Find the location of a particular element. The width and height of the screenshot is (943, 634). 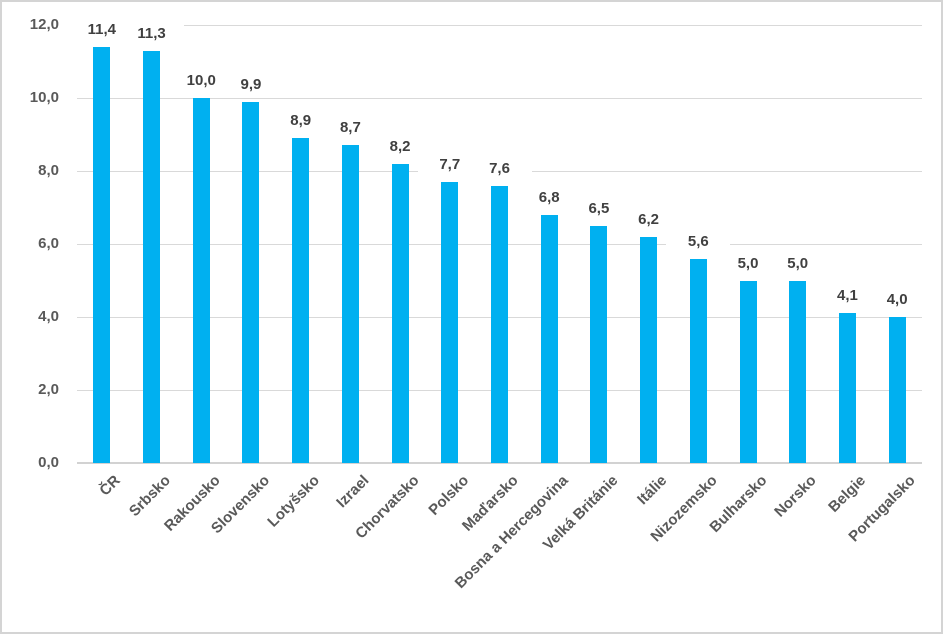

x-category-label: Norsko is located at coordinates (795, 496).